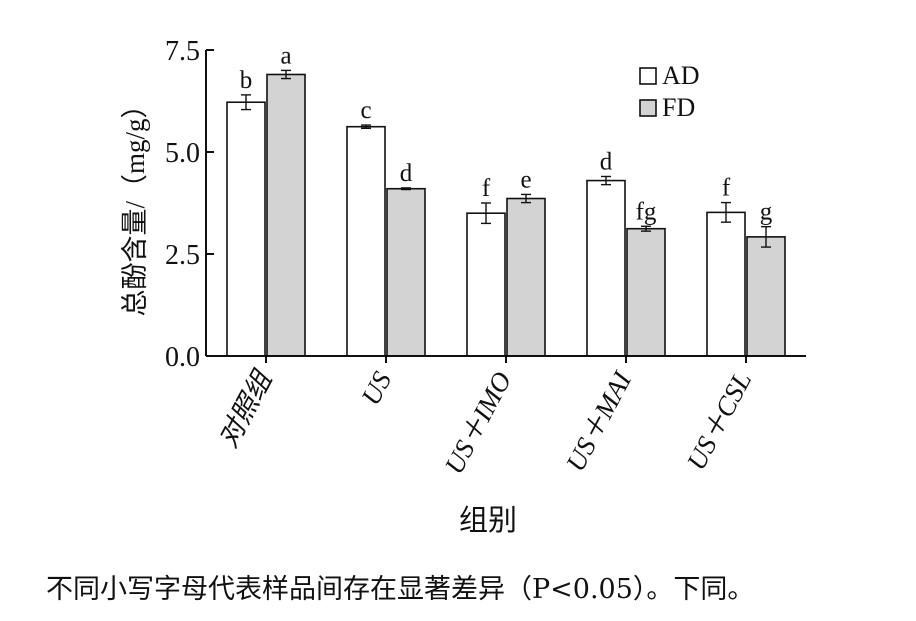  Describe the element at coordinates (719, 421) in the screenshot. I see `x-tick-label: US＋CSL` at that location.